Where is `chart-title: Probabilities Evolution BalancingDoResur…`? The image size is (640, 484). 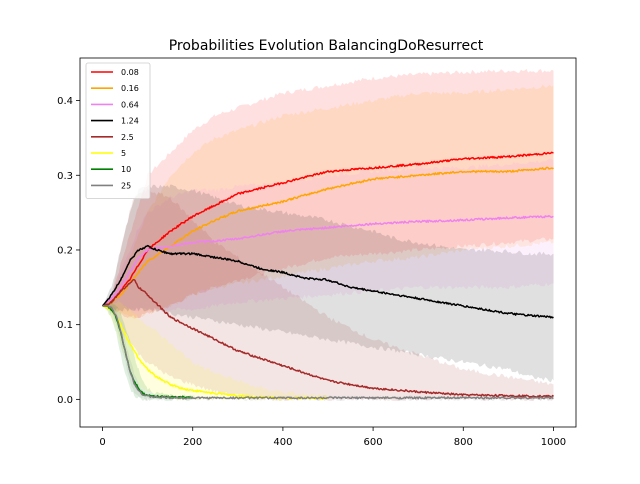 chart-title: Probabilities Evolution BalancingDoResur… is located at coordinates (326, 46).